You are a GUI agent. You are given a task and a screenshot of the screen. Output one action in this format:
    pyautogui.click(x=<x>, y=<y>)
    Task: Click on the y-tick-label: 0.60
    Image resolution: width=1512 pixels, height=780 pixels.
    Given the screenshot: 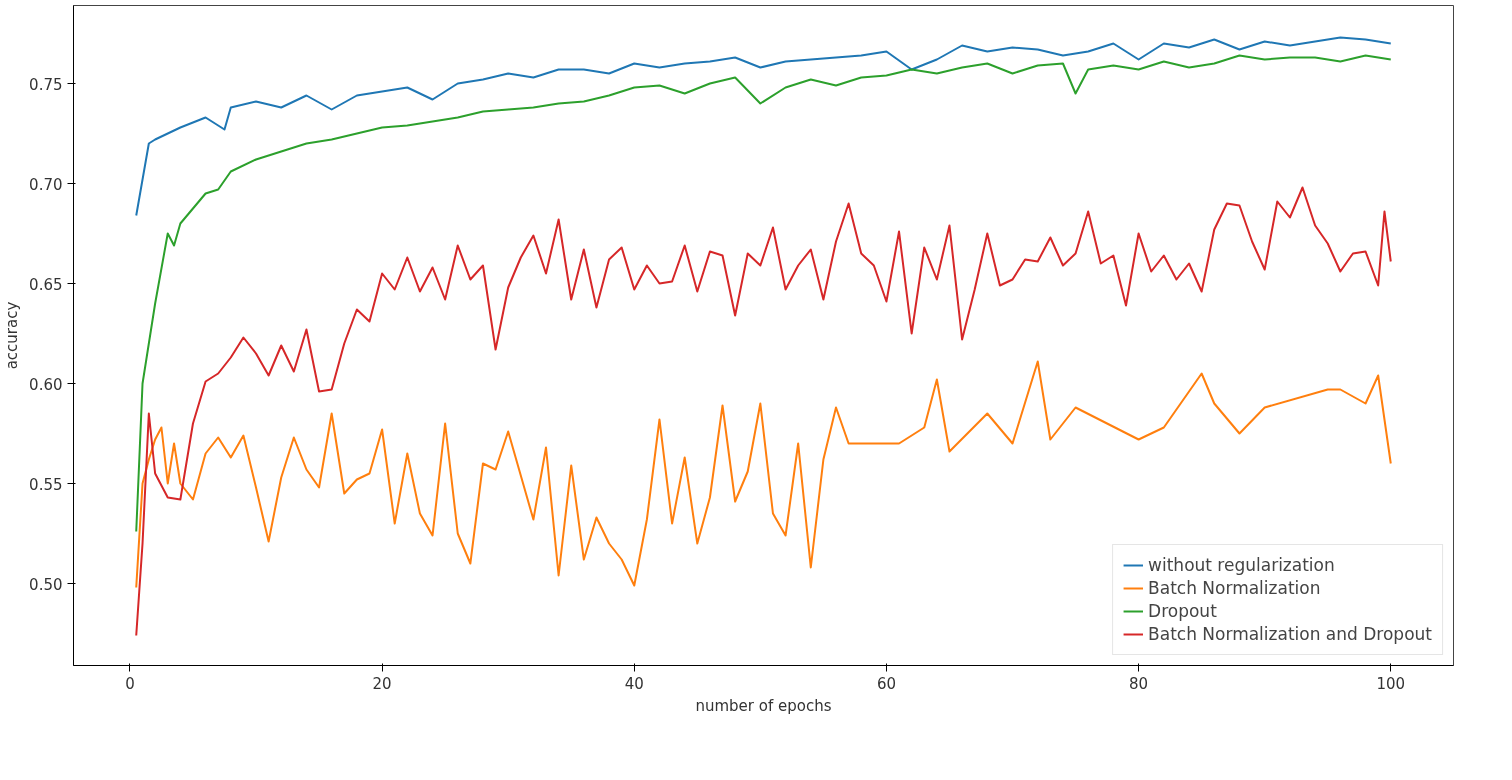 What is the action you would take?
    pyautogui.click(x=46, y=384)
    